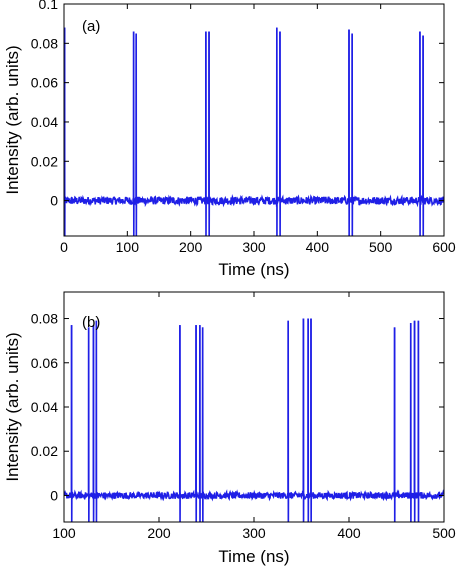  What do you see at coordinates (64, 247) in the screenshot?
I see `x-tick-label: 0` at bounding box center [64, 247].